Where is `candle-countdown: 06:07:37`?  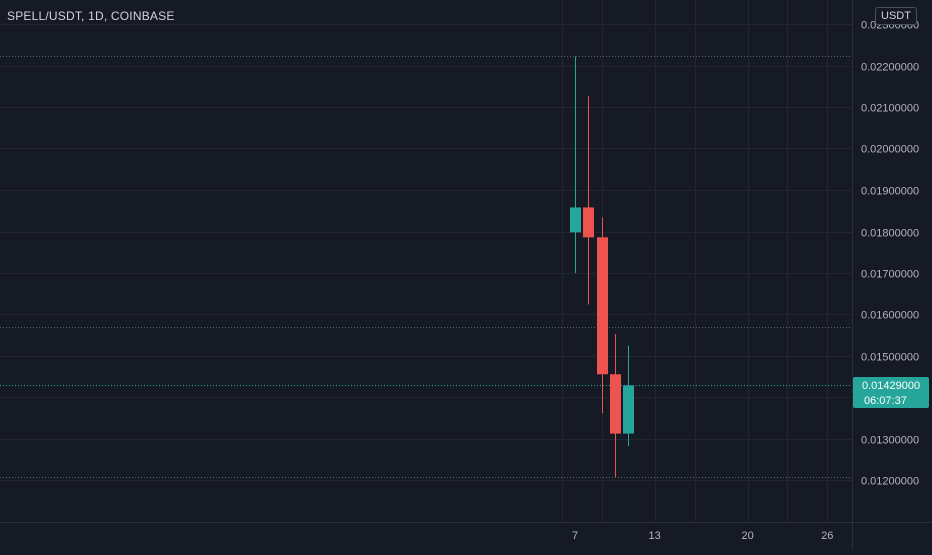
candle-countdown: 06:07:37 is located at coordinates (885, 401).